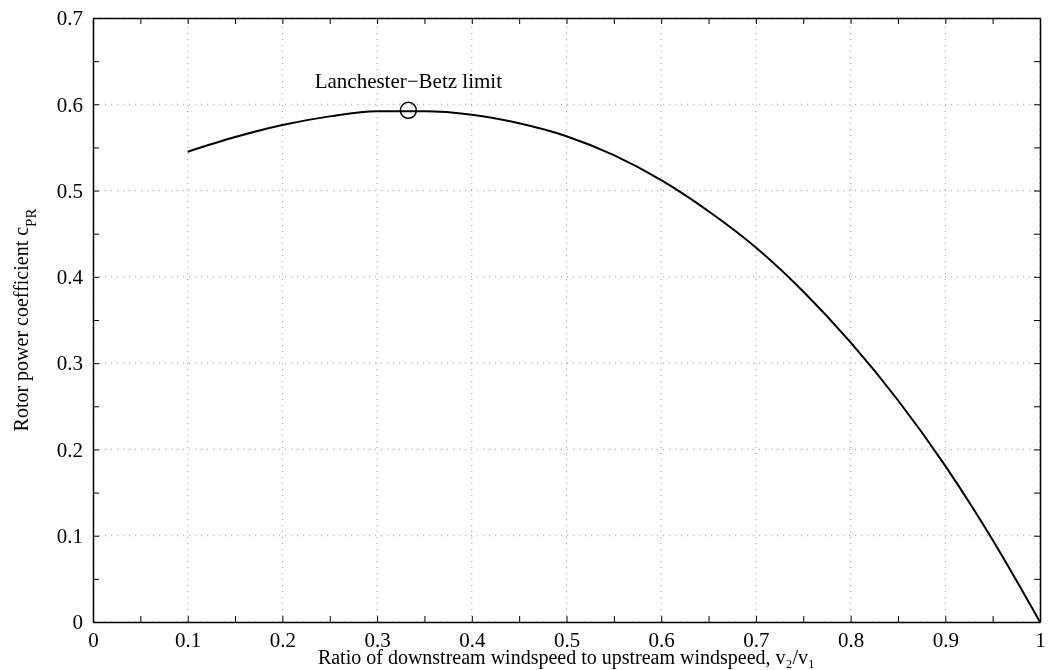 The height and width of the screenshot is (670, 1049). I want to click on x-tick-label: 0.2, so click(283, 639).